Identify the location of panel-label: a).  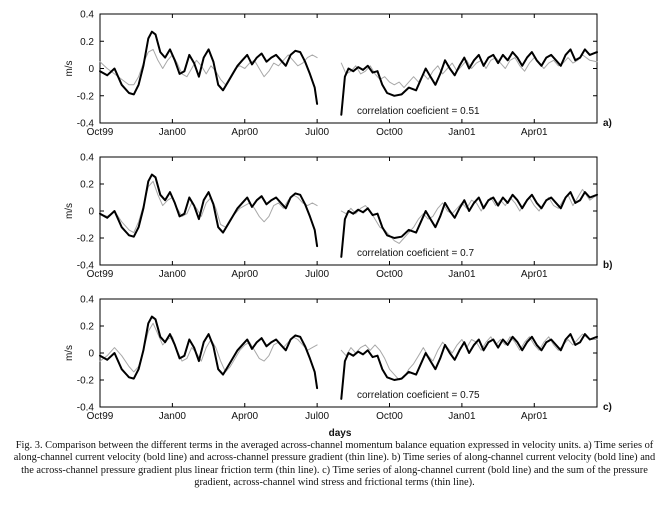
(607, 123).